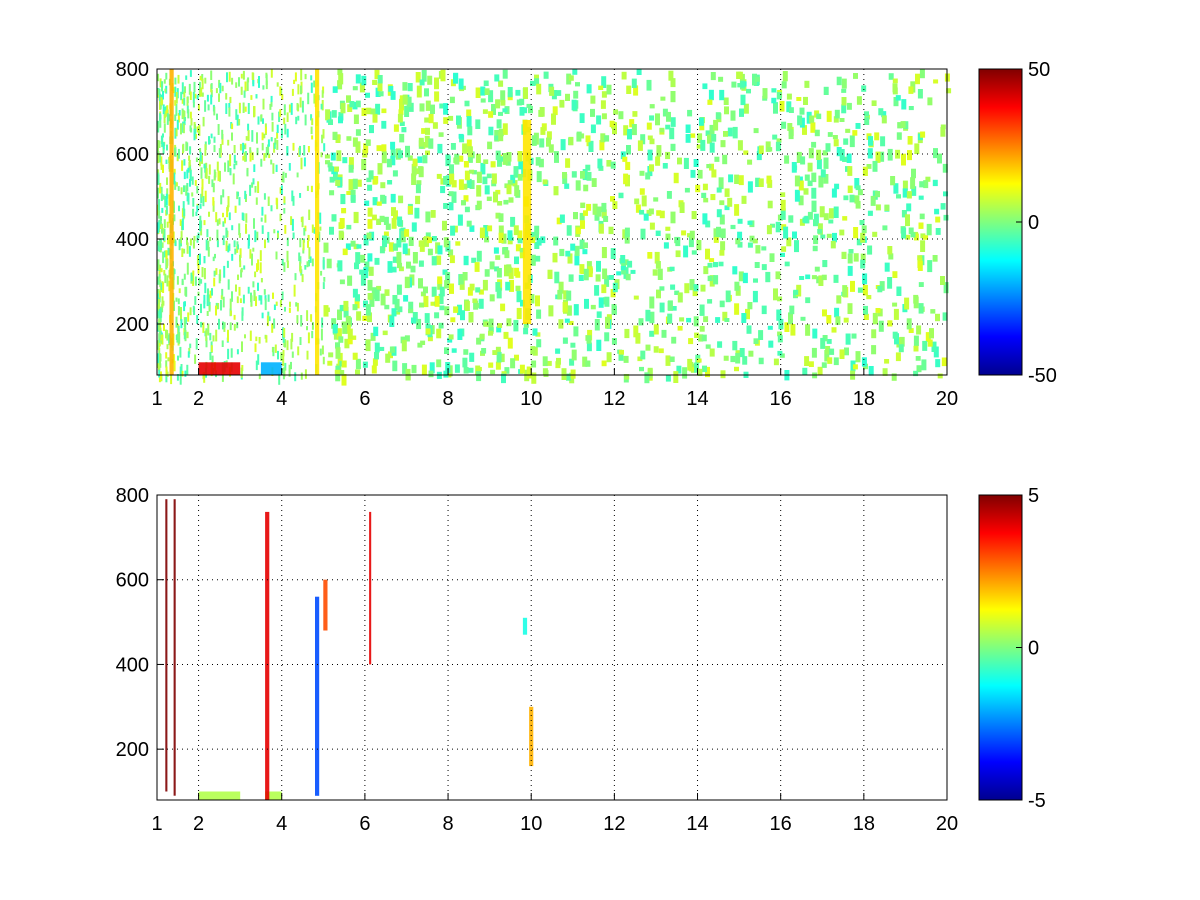  I want to click on x-tick-label: 2, so click(198, 824).